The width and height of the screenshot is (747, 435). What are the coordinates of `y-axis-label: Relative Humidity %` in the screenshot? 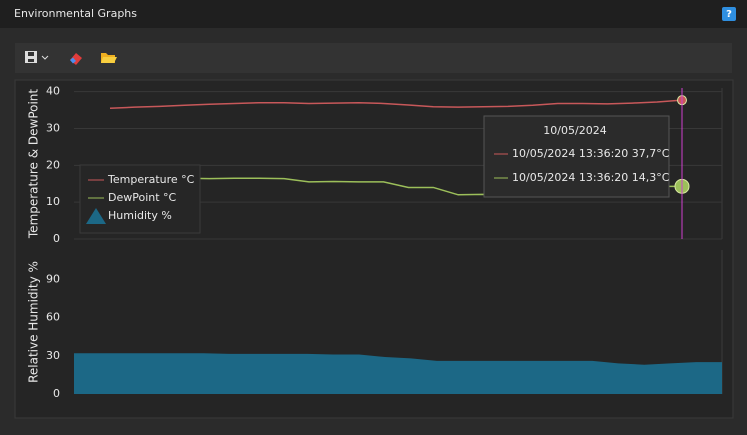 It's located at (34, 322).